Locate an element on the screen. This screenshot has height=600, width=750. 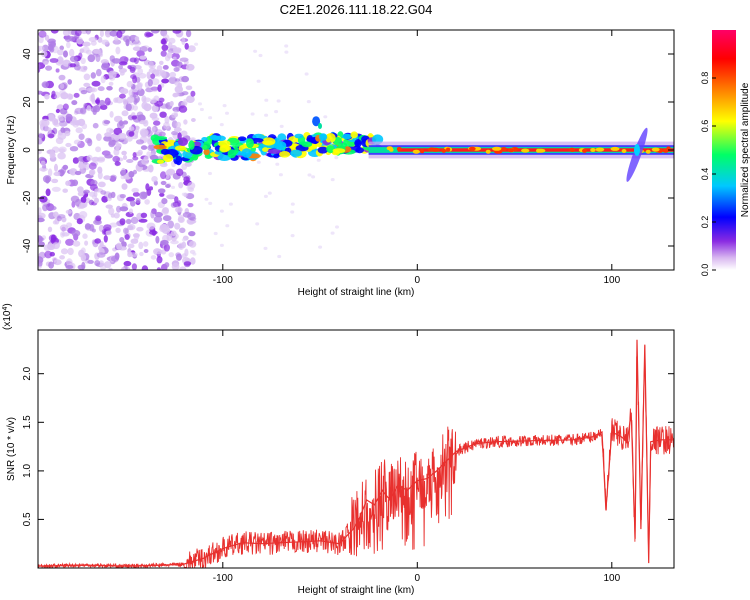
colorbar-gradient is located at coordinates (724, 150).